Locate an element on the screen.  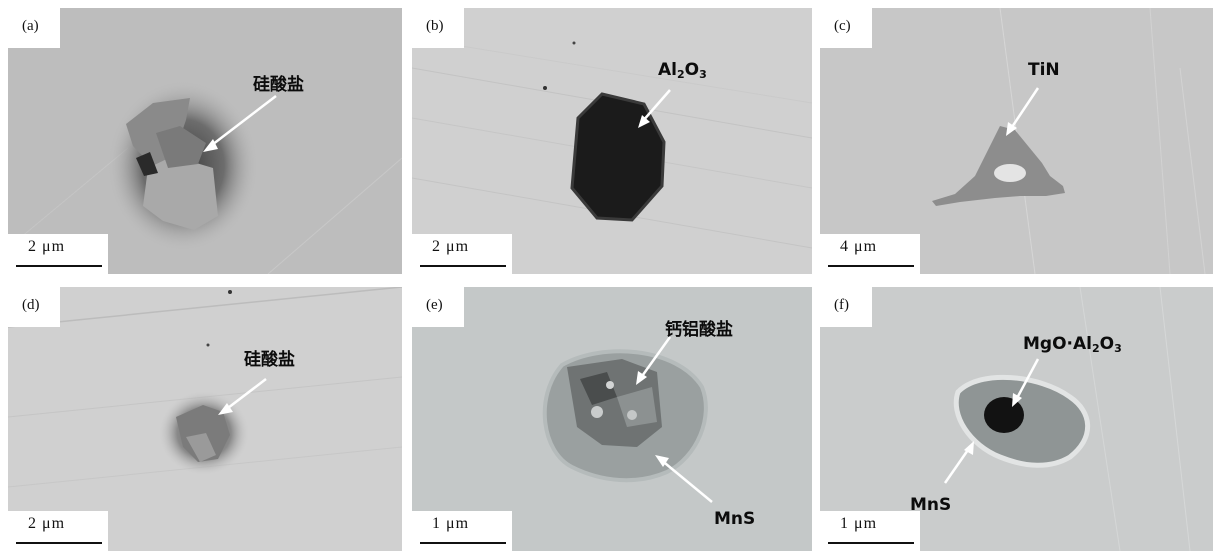
scale-bar-b: 2 μm is located at coordinates (462, 254).